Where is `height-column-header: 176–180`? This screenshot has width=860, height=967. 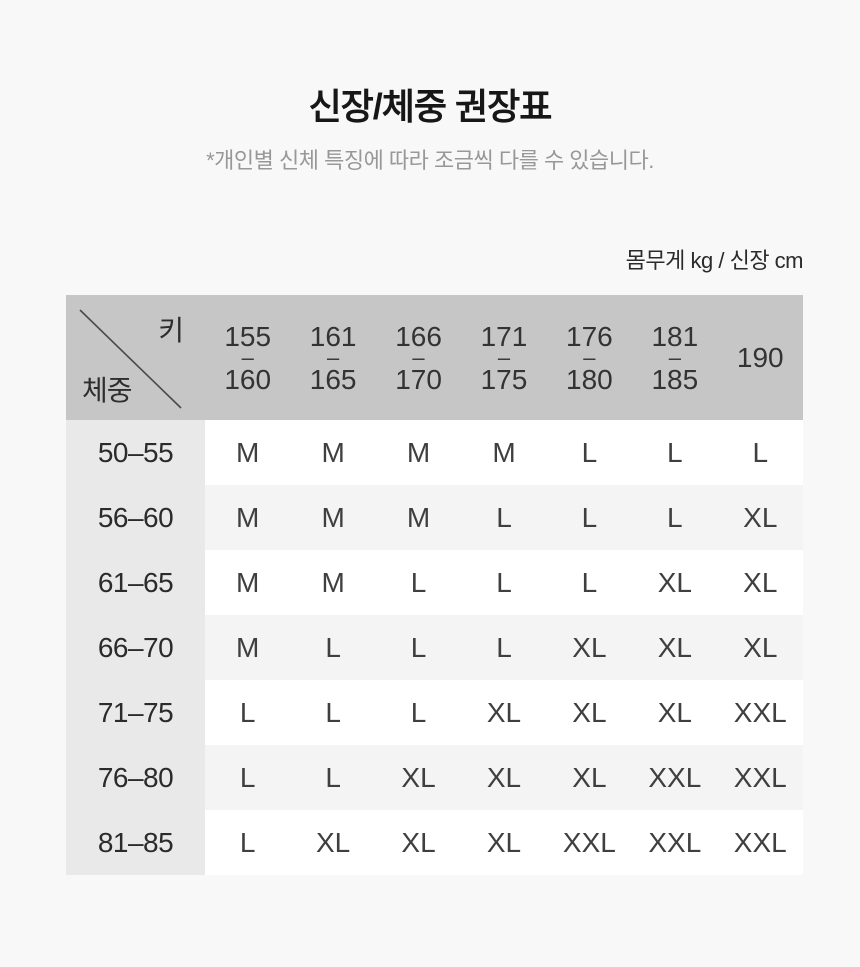 height-column-header: 176–180 is located at coordinates (589, 357).